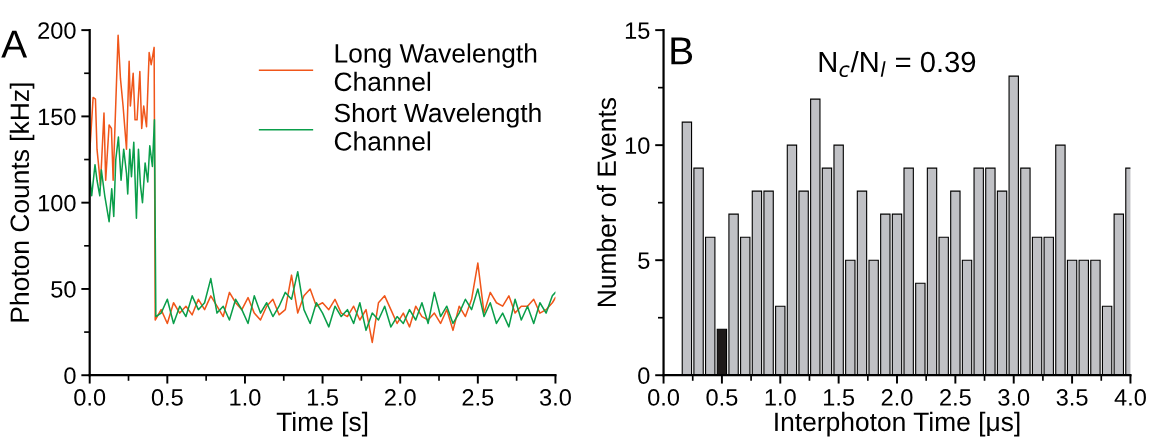 The height and width of the screenshot is (443, 1150). What do you see at coordinates (57, 30) in the screenshot?
I see `y-tick-label: 200` at bounding box center [57, 30].